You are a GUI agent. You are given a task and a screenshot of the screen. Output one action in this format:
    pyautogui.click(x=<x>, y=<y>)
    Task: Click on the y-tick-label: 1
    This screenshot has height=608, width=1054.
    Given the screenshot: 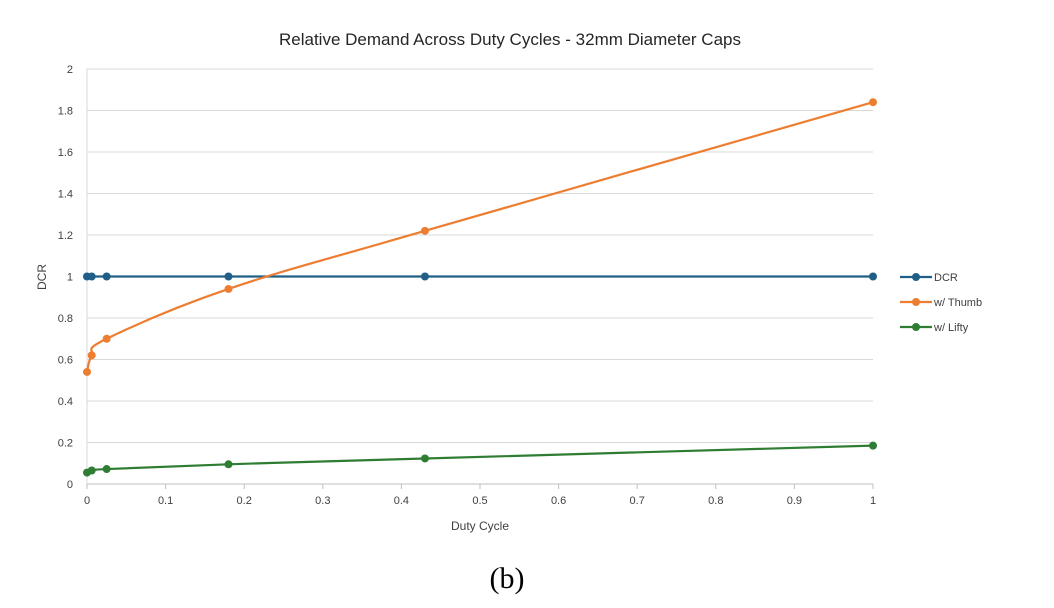 What is the action you would take?
    pyautogui.click(x=70, y=278)
    